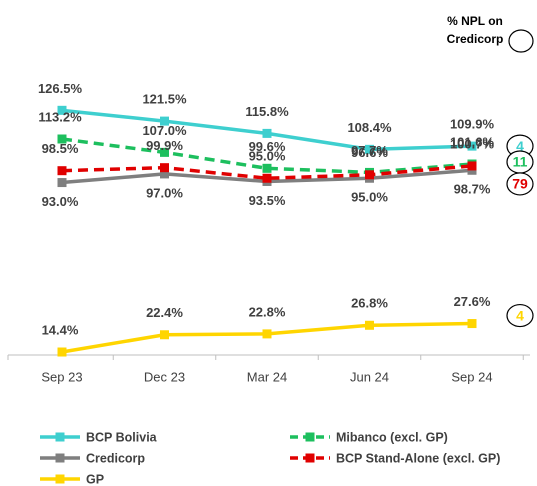 The width and height of the screenshot is (537, 486). What do you see at coordinates (267, 376) in the screenshot?
I see `x-tick-label: Mar 24` at bounding box center [267, 376].